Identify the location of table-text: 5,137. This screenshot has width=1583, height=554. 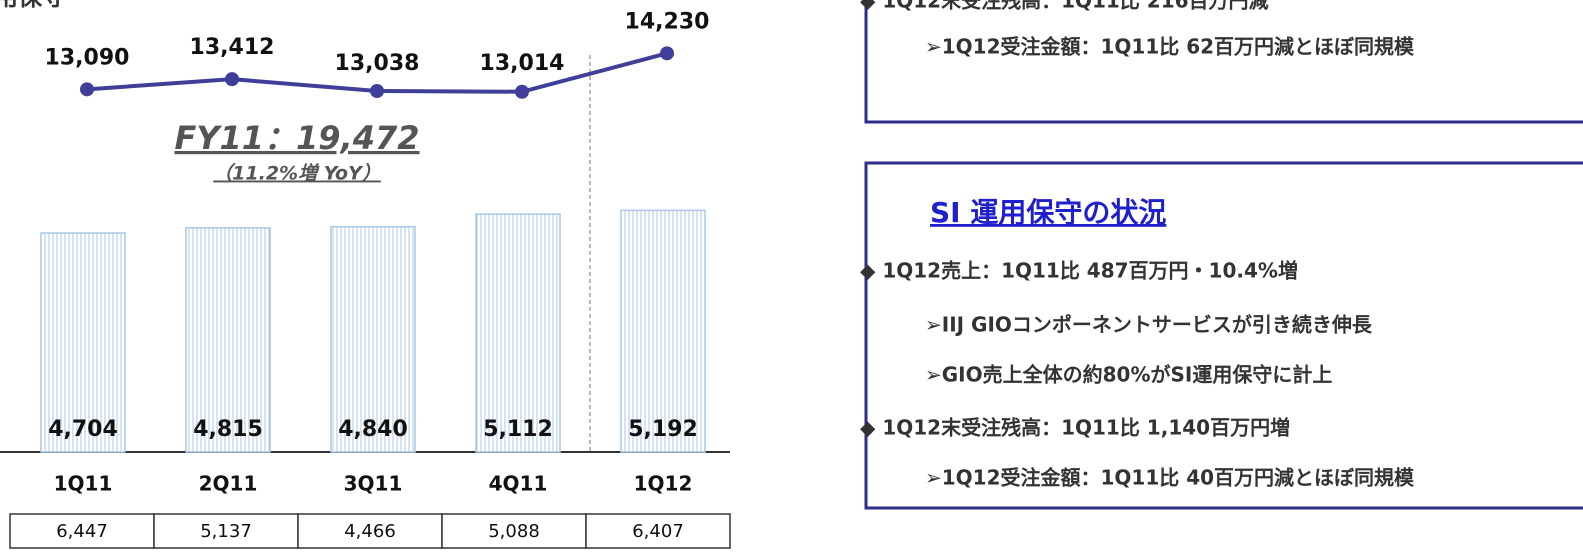
(226, 531).